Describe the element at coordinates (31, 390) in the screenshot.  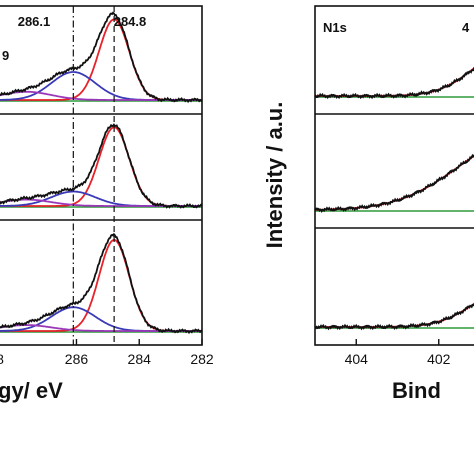
I see `c1s-x-axis-label: gy/ eV` at that location.